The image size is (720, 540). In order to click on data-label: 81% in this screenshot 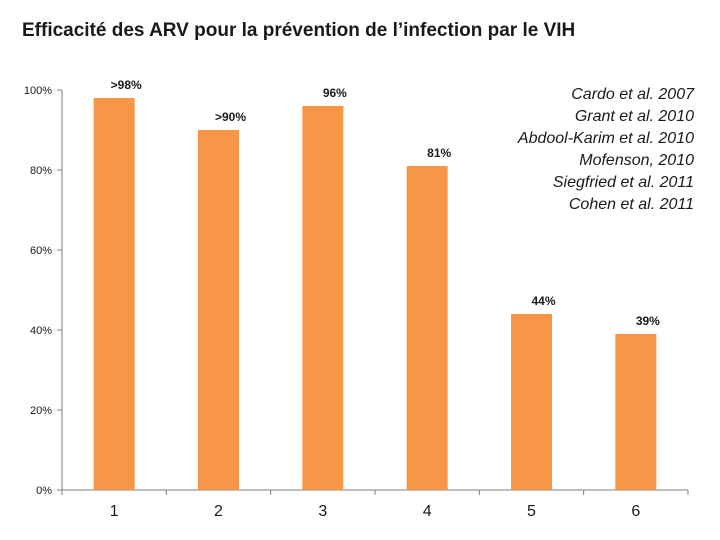, I will do `click(439, 153)`.